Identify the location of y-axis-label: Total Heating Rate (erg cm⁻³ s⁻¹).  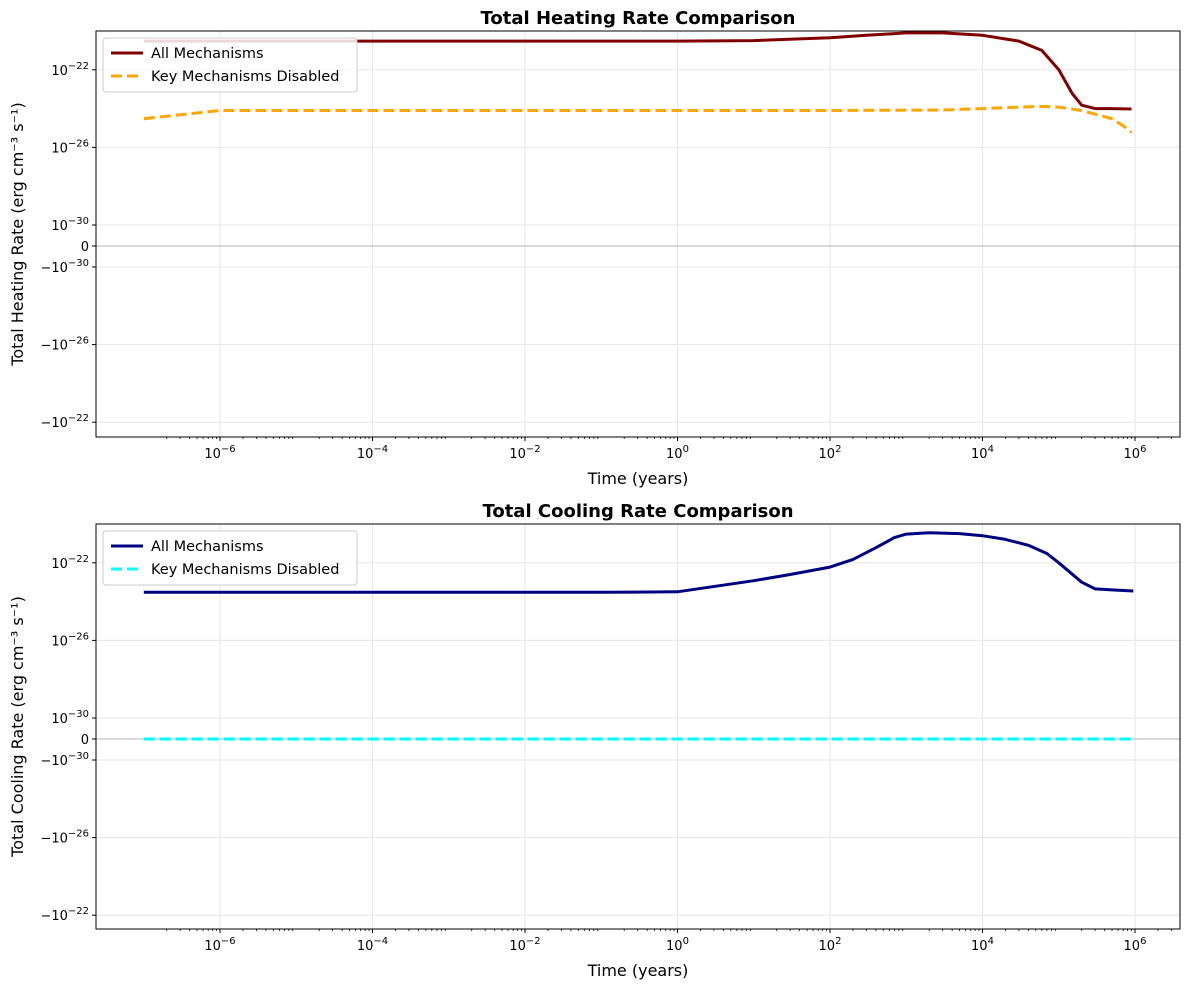
(17, 234).